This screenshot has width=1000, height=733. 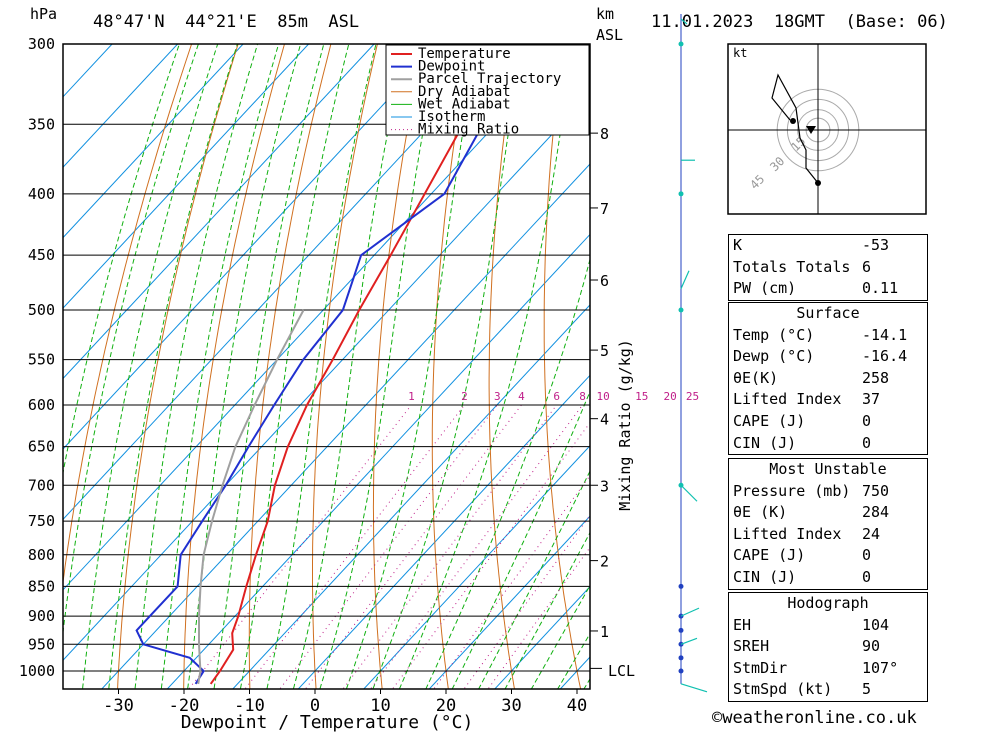 I want to click on hodograph-trace, so click(x=795, y=128).